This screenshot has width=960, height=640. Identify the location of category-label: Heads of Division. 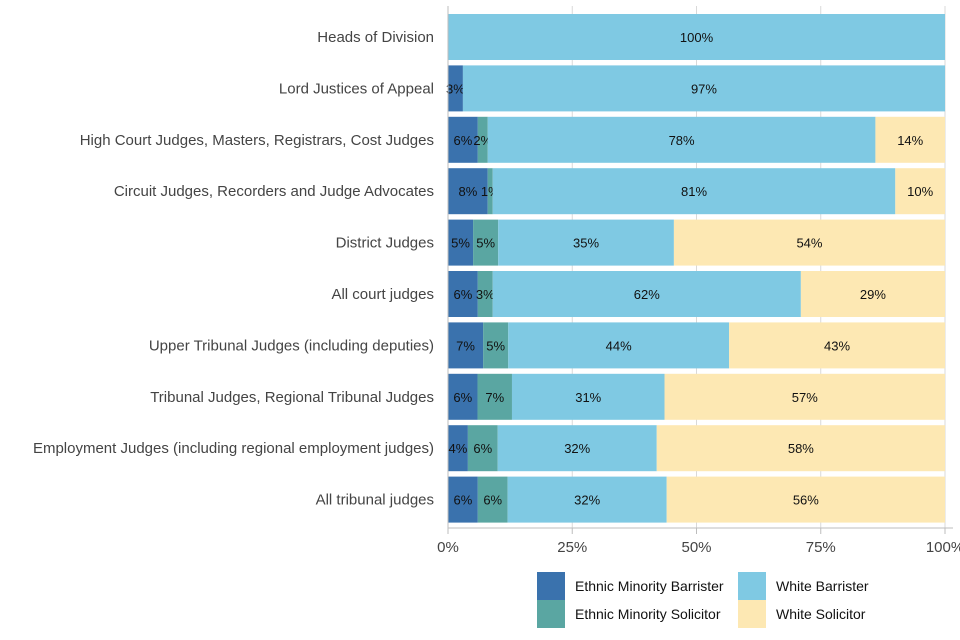
(375, 37).